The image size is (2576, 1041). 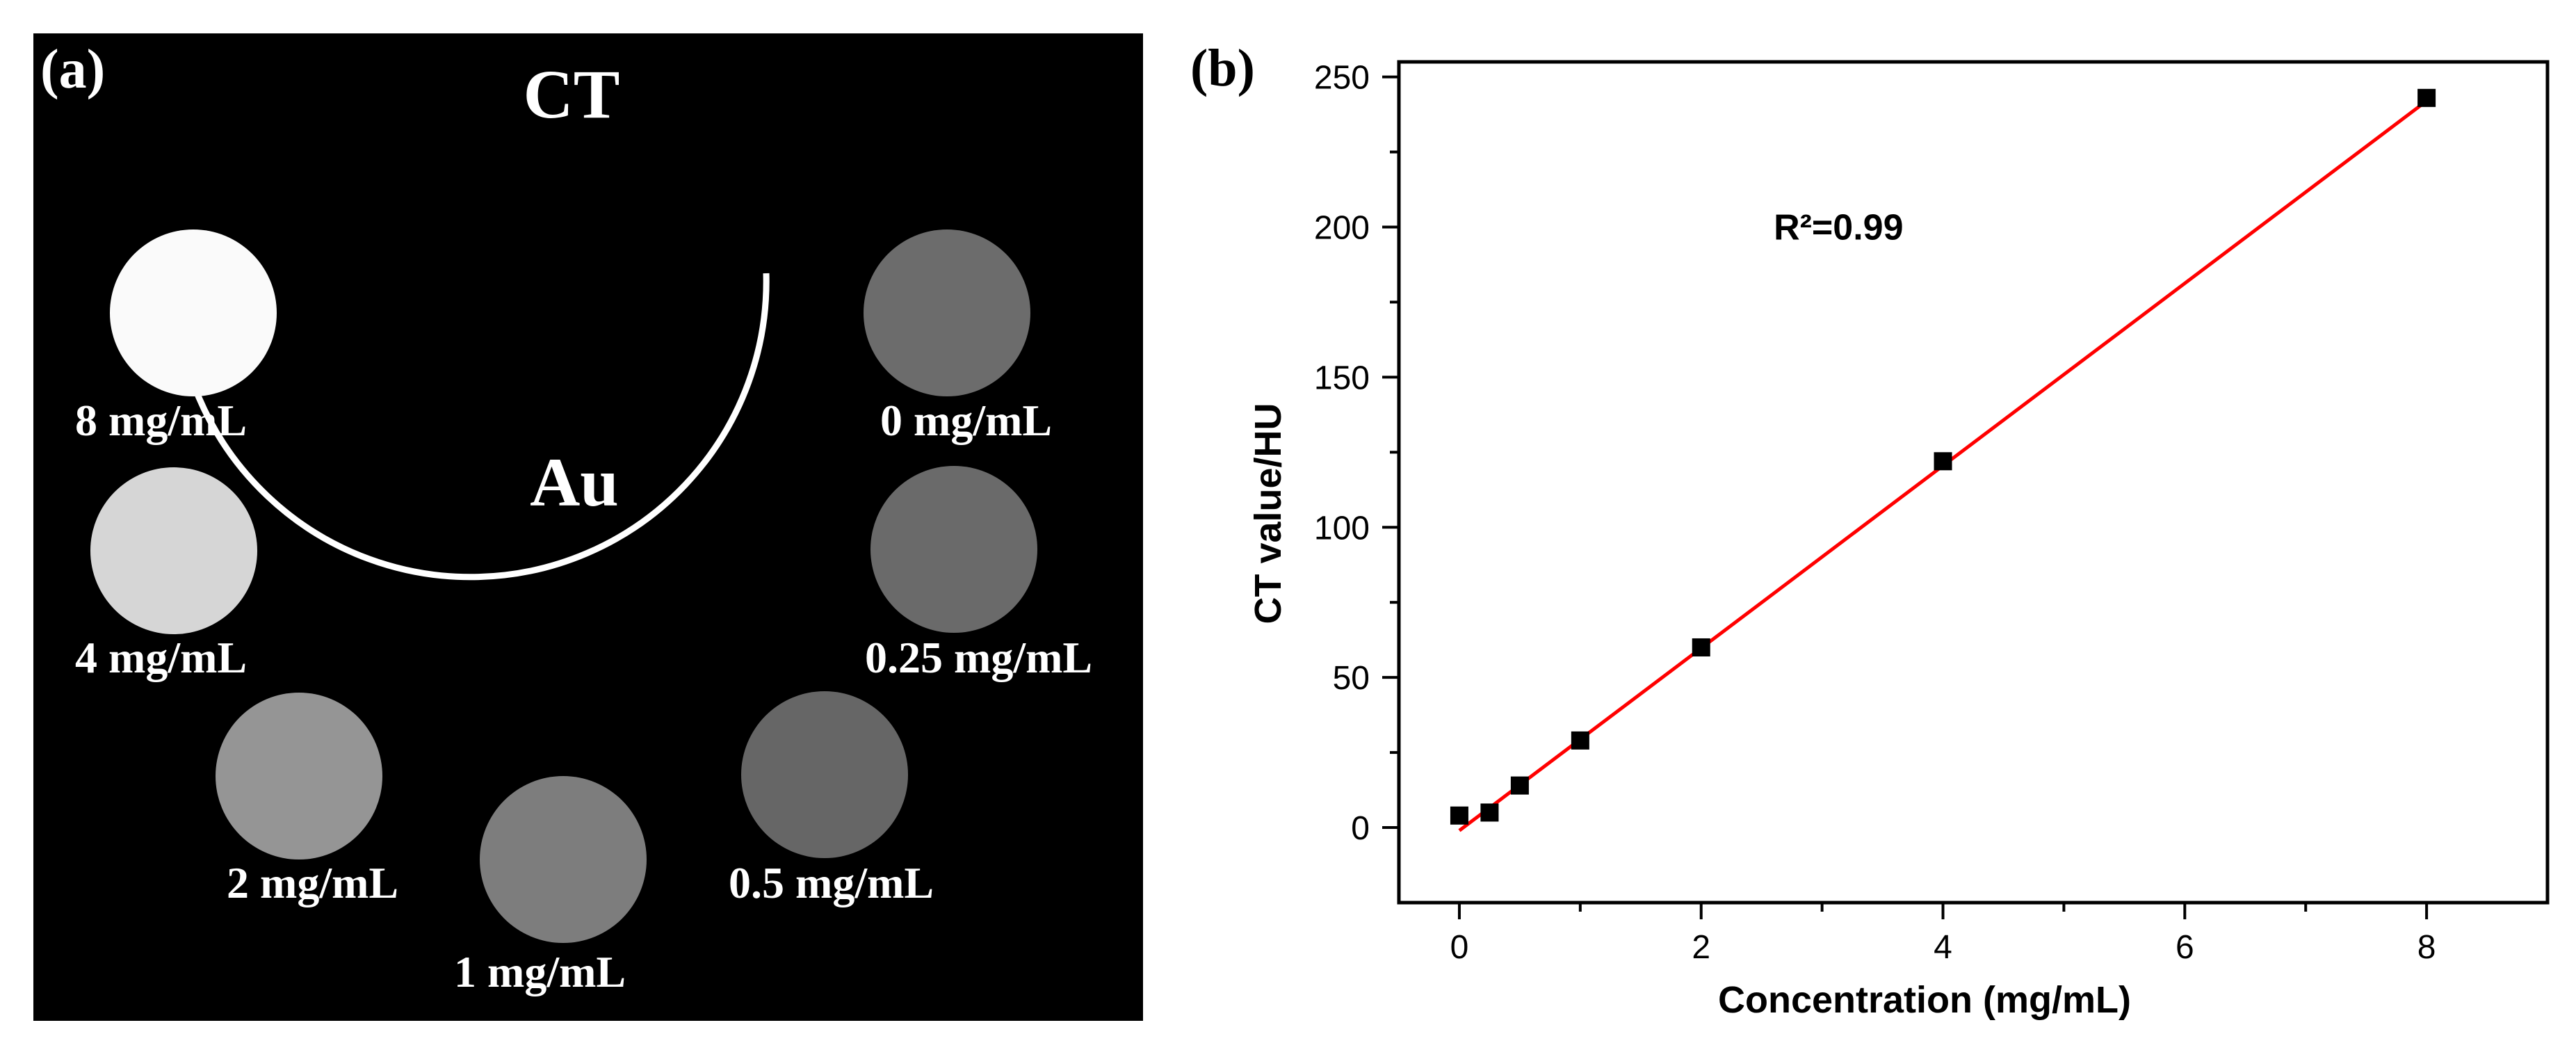 I want to click on panel-a-label: (a), so click(x=73, y=69).